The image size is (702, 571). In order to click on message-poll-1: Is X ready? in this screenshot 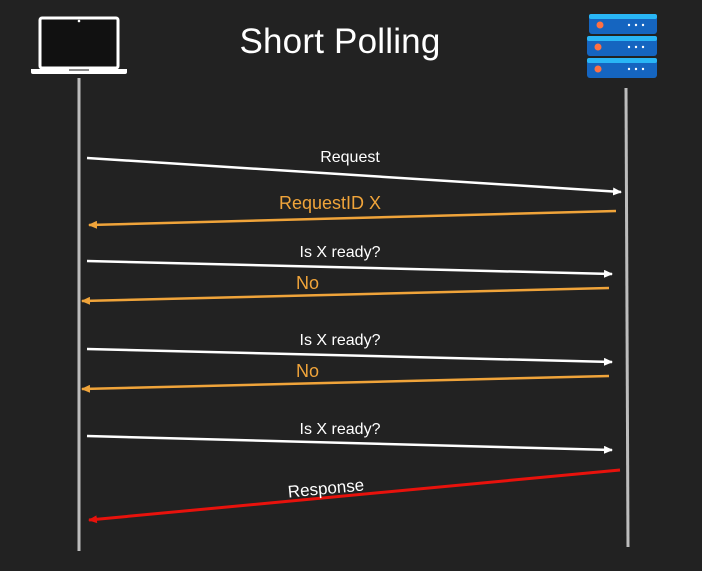, I will do `click(349, 261)`.